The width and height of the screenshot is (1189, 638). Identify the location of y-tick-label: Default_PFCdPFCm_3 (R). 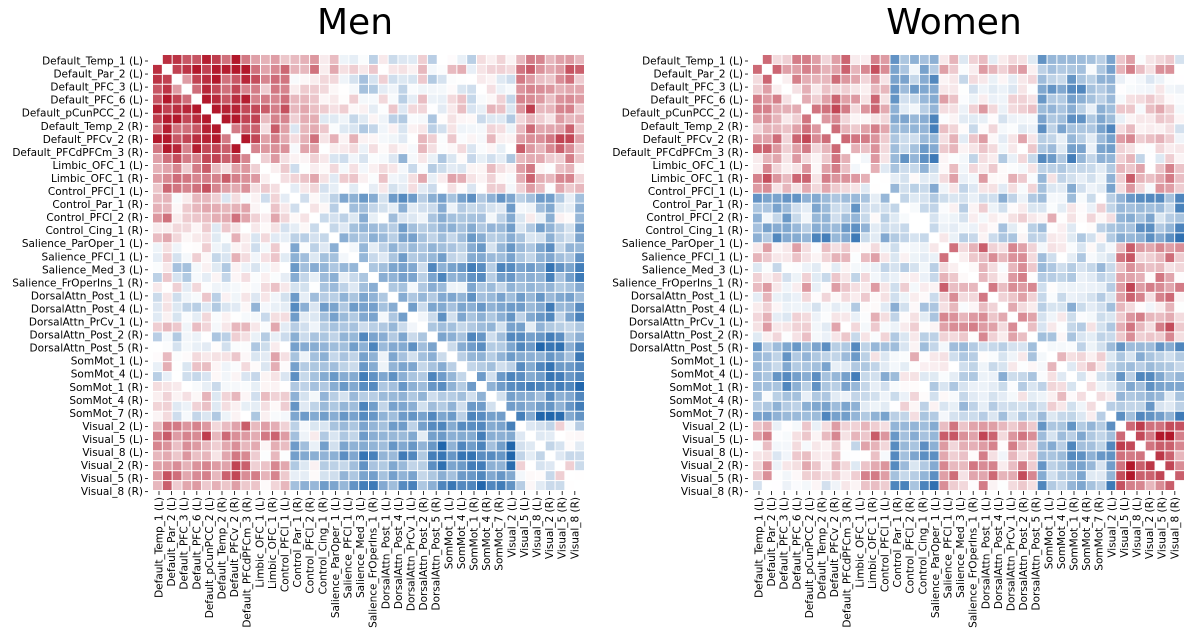
(677, 153).